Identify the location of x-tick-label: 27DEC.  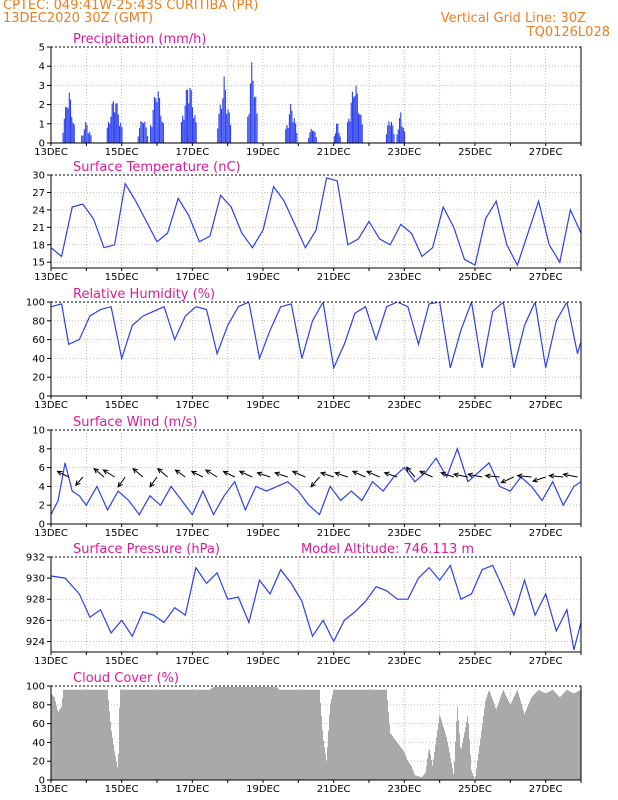
(546, 661).